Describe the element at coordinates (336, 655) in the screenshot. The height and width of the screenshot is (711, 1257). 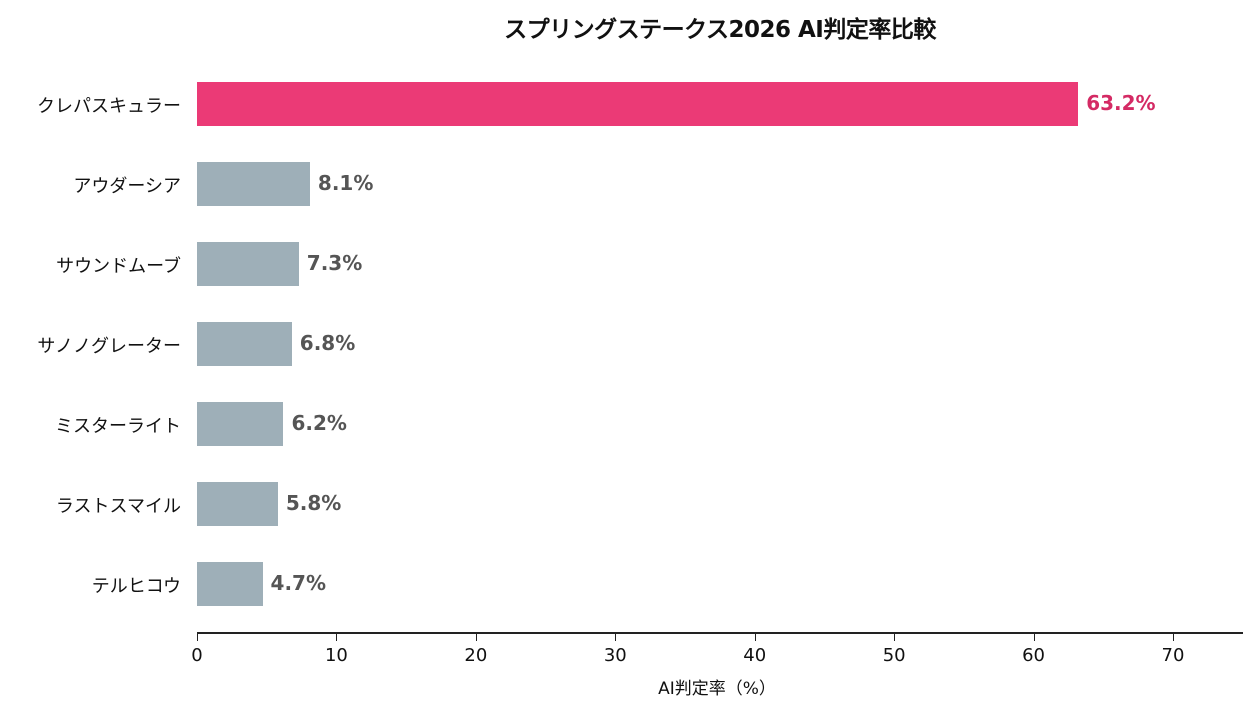
I see `x-tick-label: 10` at that location.